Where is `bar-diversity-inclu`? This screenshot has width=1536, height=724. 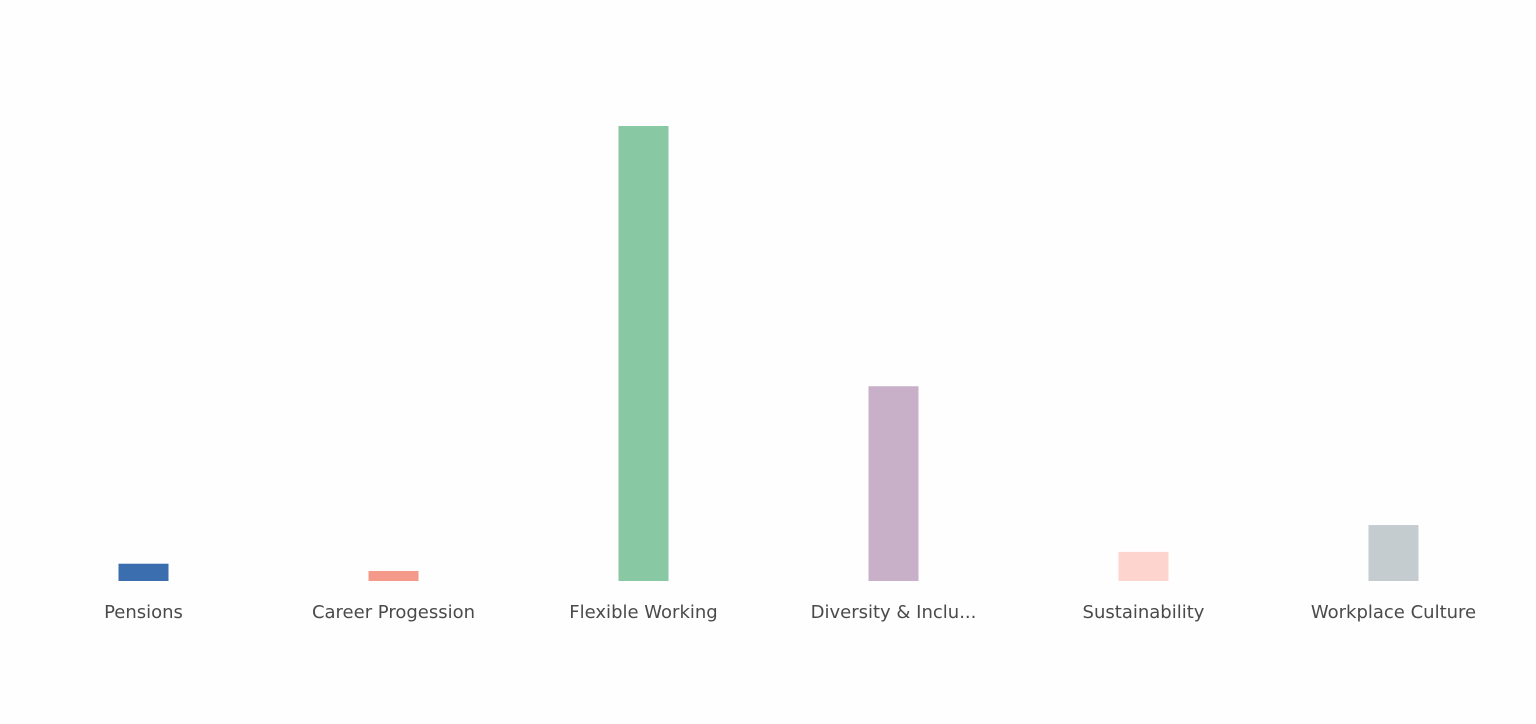
bar-diversity-inclu is located at coordinates (893, 483).